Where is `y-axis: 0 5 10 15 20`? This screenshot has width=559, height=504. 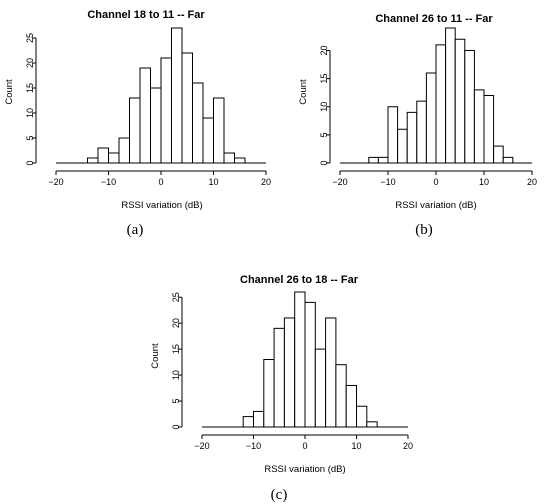
y-axis: 0 5 10 15 20 is located at coordinates (325, 105).